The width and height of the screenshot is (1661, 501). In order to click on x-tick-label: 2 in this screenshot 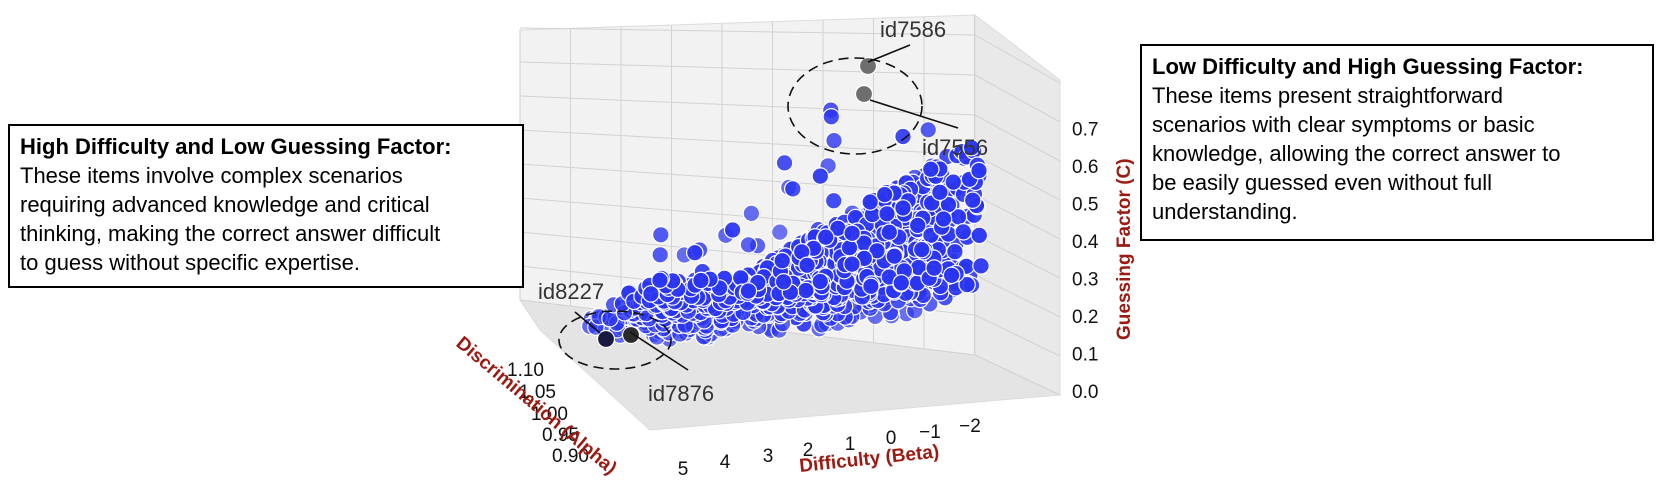, I will do `click(808, 450)`.